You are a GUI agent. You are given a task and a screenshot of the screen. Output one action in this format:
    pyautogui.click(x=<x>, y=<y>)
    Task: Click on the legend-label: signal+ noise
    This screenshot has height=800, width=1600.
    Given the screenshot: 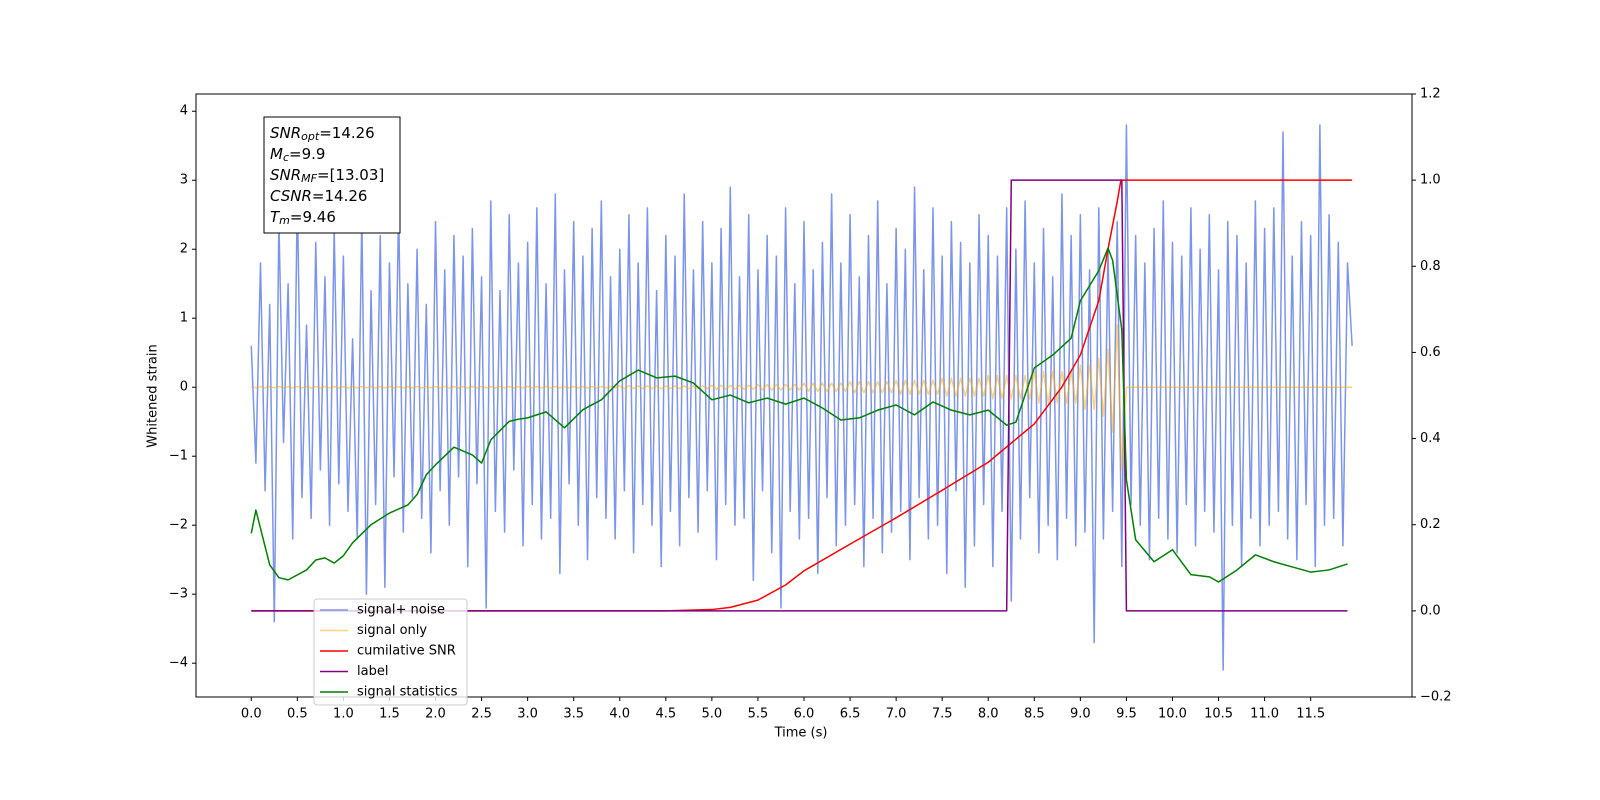 What is the action you would take?
    pyautogui.click(x=401, y=610)
    